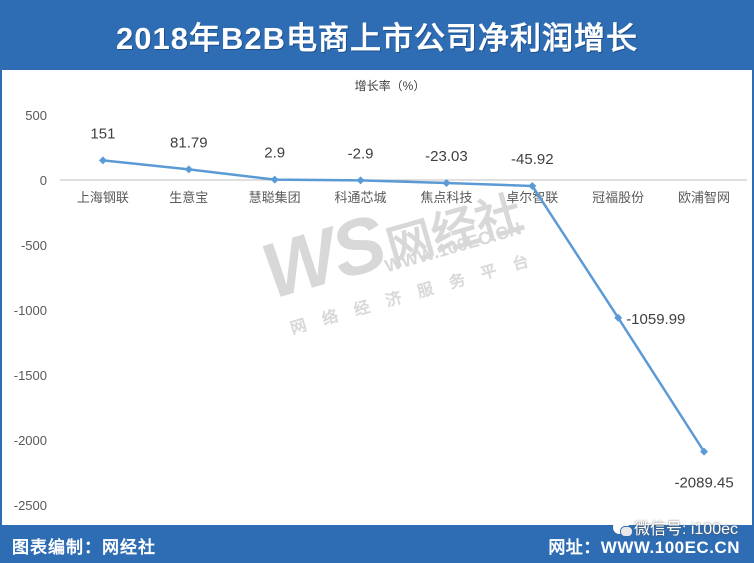  What do you see at coordinates (274, 153) in the screenshot?
I see `data-label: 2.9` at bounding box center [274, 153].